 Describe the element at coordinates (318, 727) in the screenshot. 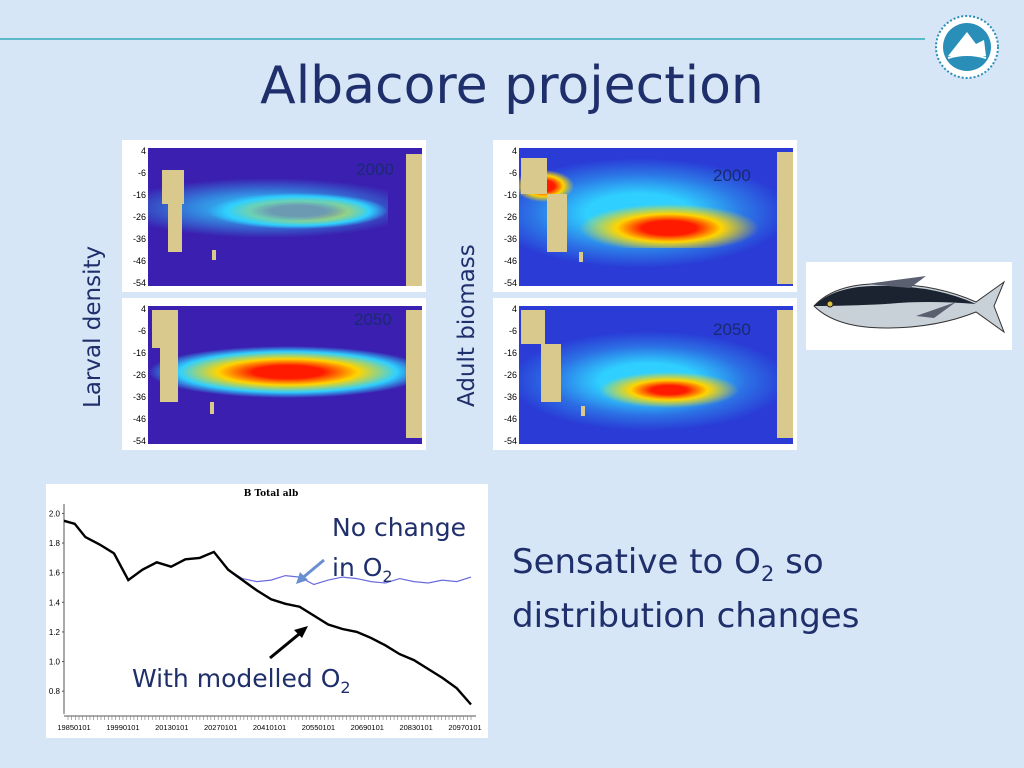

I see `x-tick-label: 20550101` at that location.